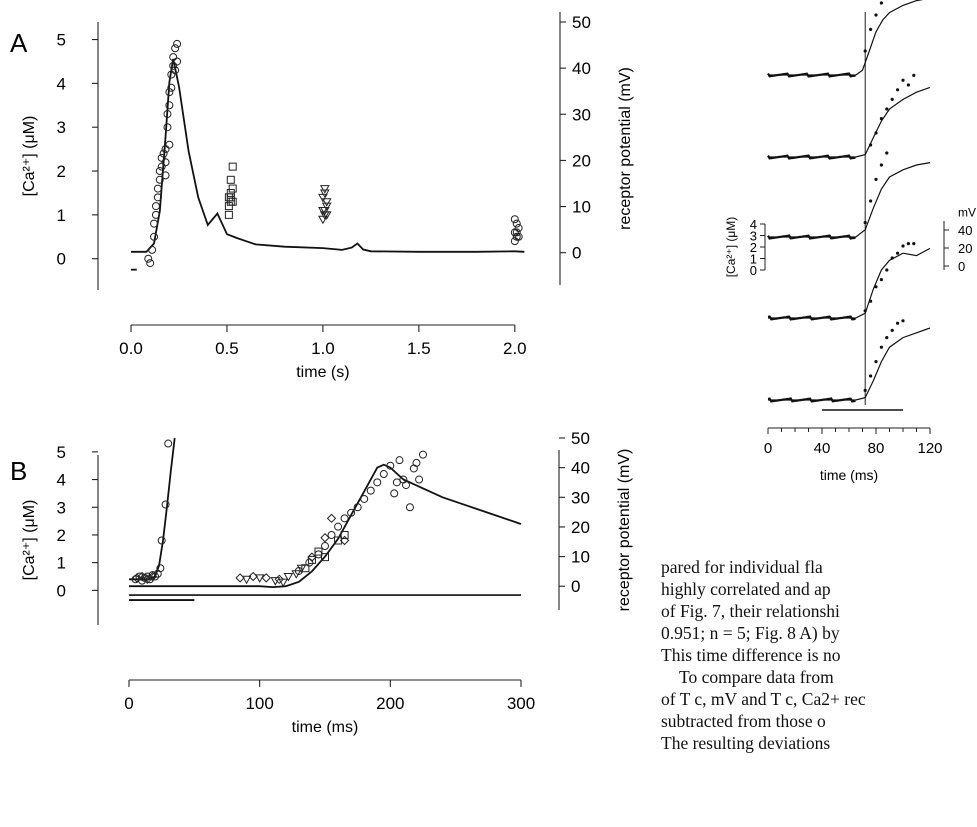 The image size is (977, 827). What do you see at coordinates (965, 248) in the screenshot?
I see `inset-y2-tick-label: 20` at bounding box center [965, 248].